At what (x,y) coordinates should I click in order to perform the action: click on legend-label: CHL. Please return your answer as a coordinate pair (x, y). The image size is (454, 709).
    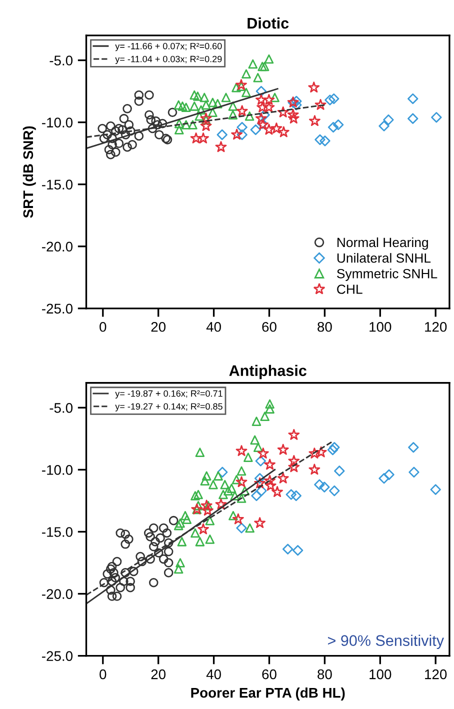
    Looking at the image, I should click on (349, 289).